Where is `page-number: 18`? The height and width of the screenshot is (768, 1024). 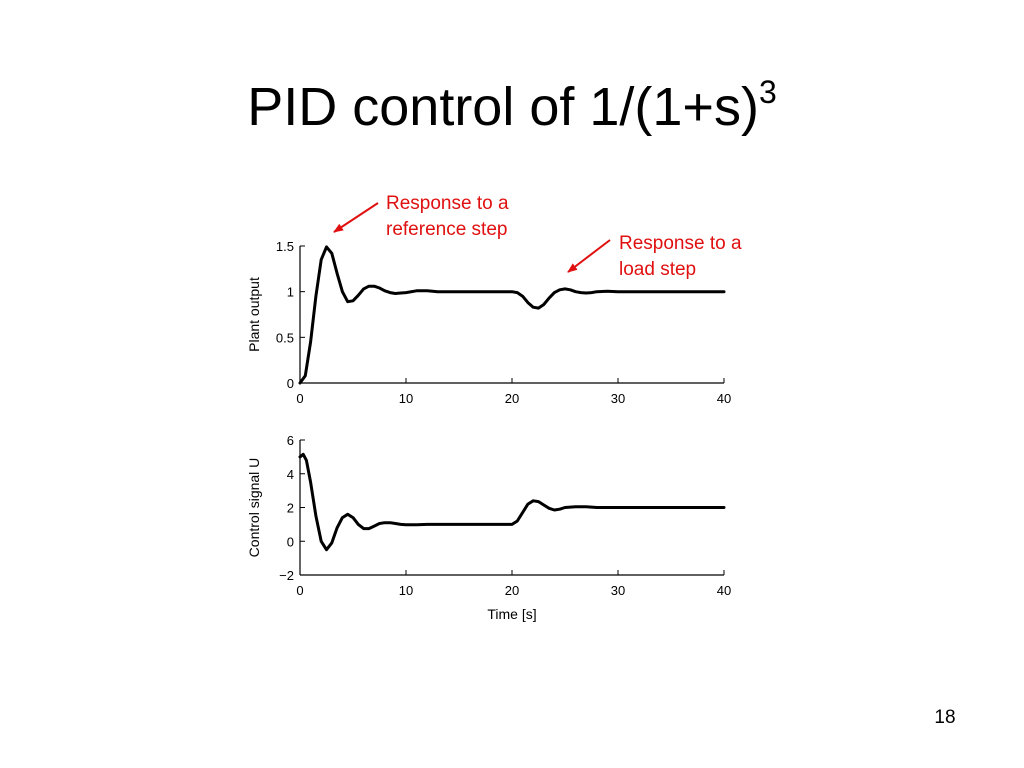
page-number: 18 is located at coordinates (945, 717).